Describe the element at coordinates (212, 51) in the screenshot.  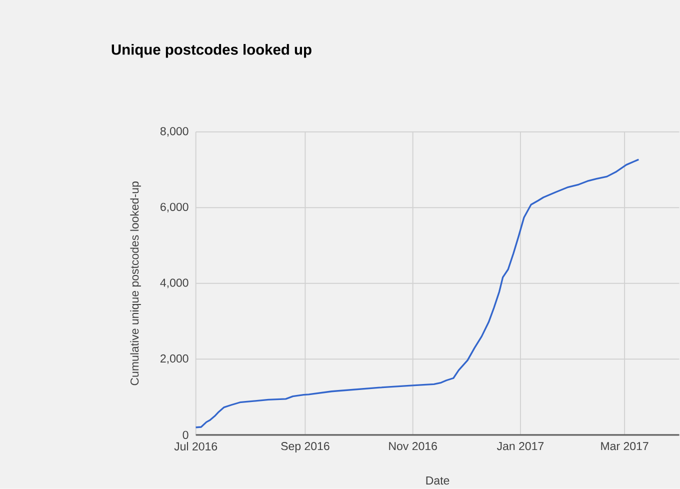
I see `chart-title: Unique postcodes looked up` at that location.